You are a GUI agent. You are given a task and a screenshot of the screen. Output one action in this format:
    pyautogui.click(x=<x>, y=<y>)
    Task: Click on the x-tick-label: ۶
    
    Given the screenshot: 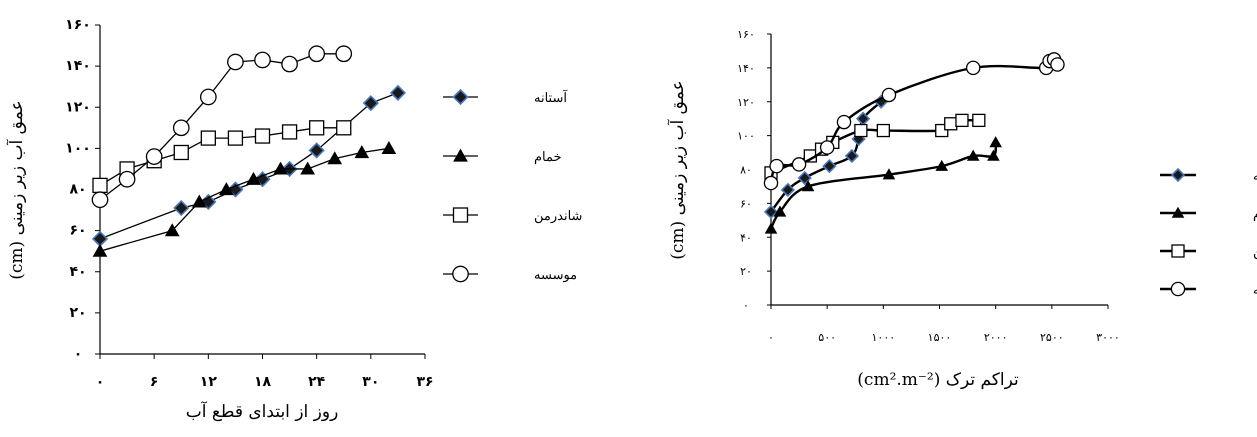 What is the action you would take?
    pyautogui.click(x=154, y=382)
    